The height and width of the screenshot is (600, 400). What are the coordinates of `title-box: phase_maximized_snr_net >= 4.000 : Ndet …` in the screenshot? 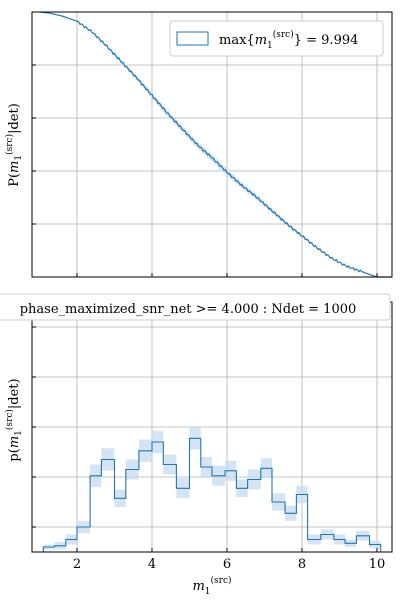 It's located at (195, 307).